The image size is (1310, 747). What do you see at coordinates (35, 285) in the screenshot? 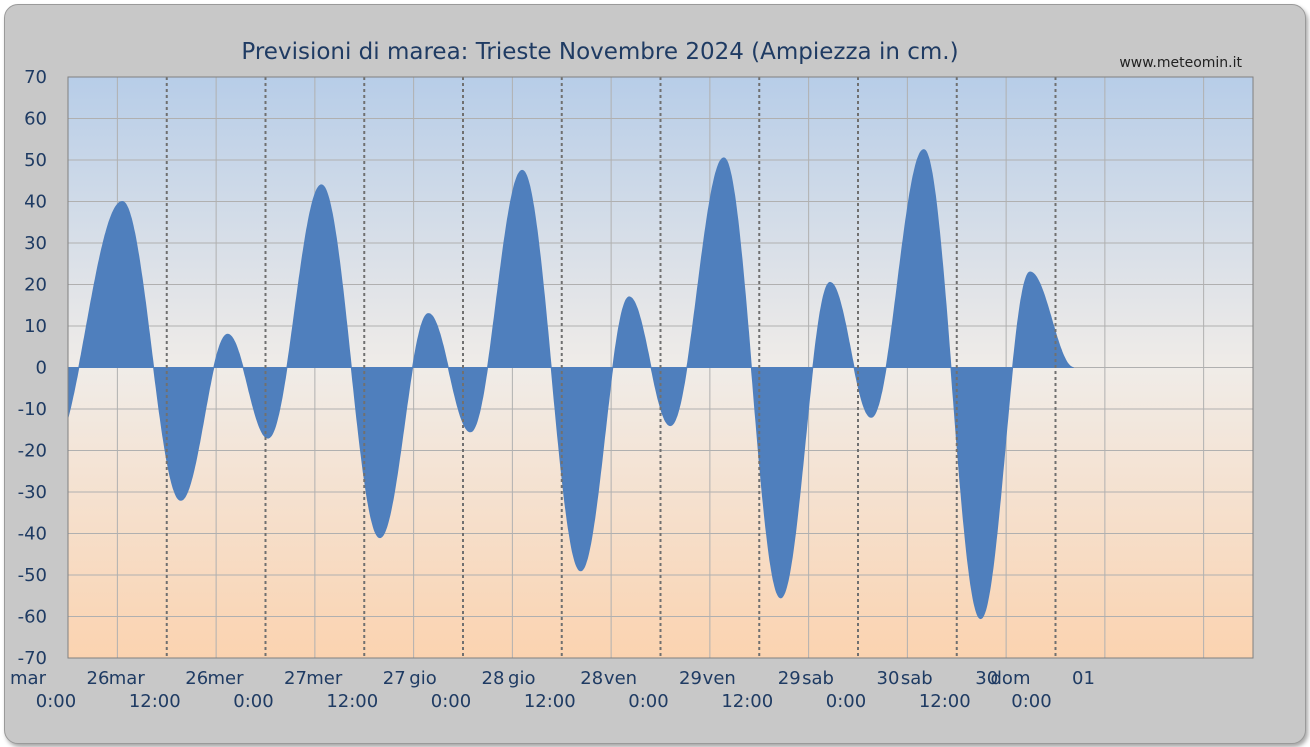
I see `y-tick-label: 20` at bounding box center [35, 285].